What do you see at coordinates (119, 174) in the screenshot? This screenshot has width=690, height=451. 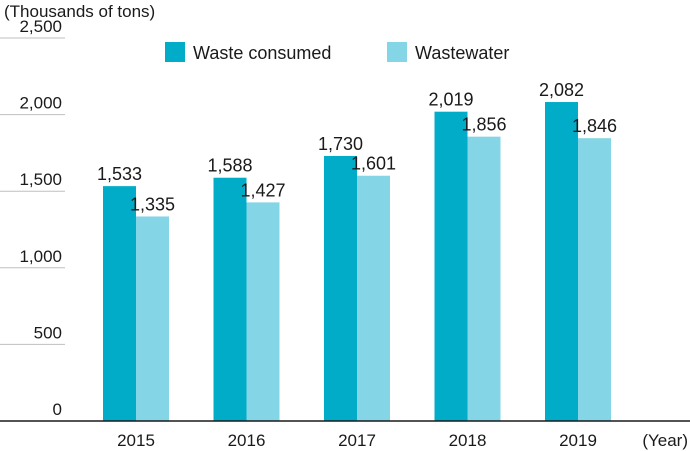 I see `data-label: 1,533` at bounding box center [119, 174].